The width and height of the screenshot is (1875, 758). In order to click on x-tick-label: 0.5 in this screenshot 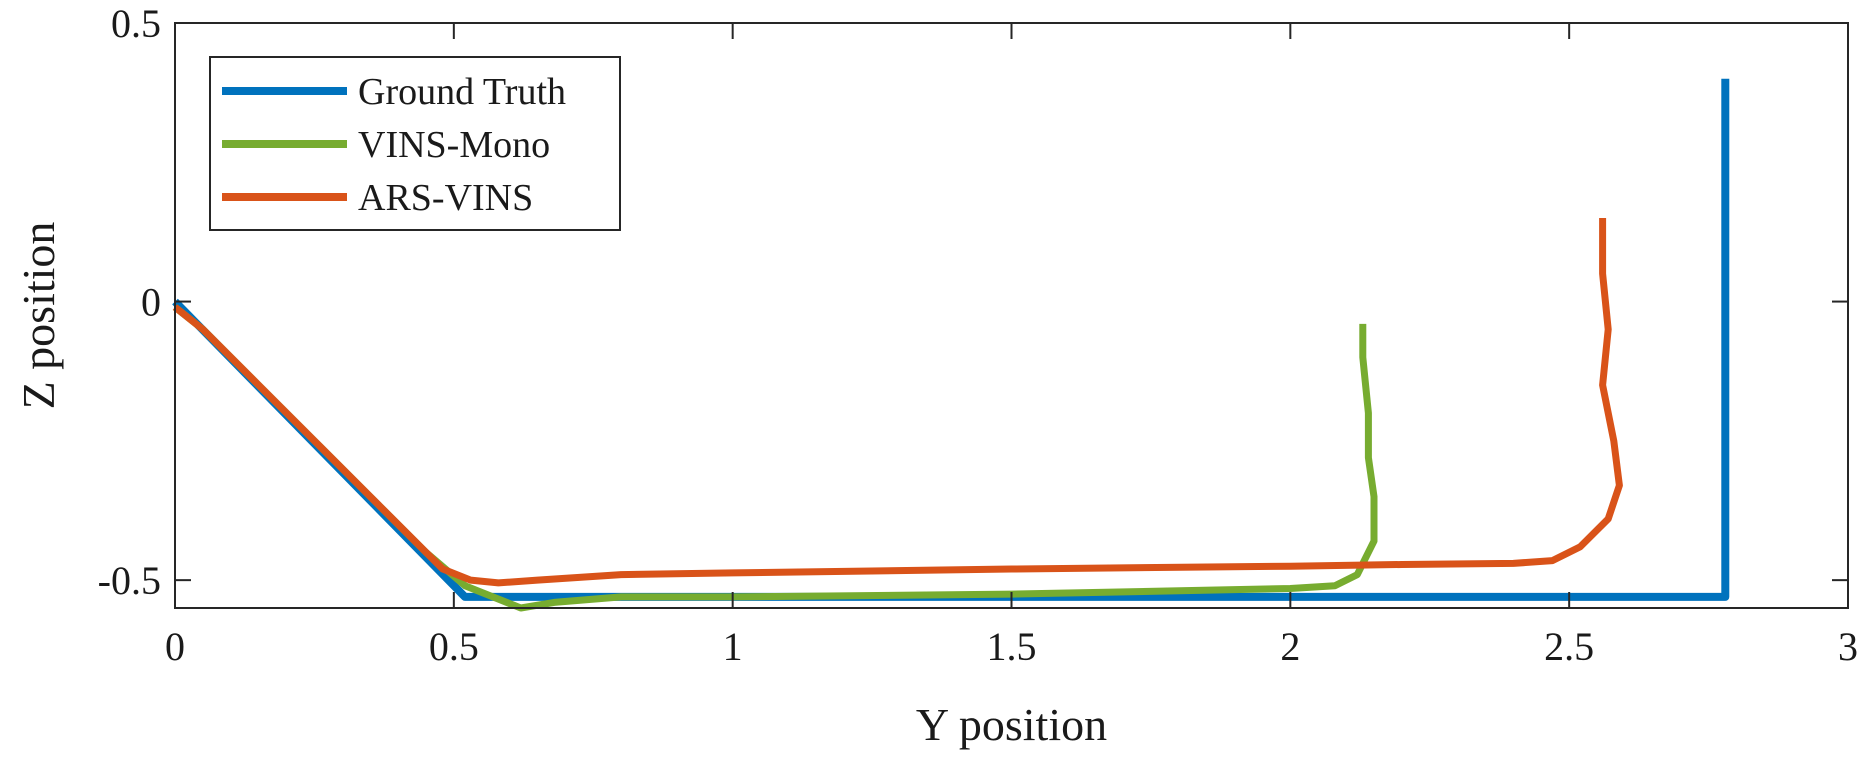, I will do `click(454, 646)`.